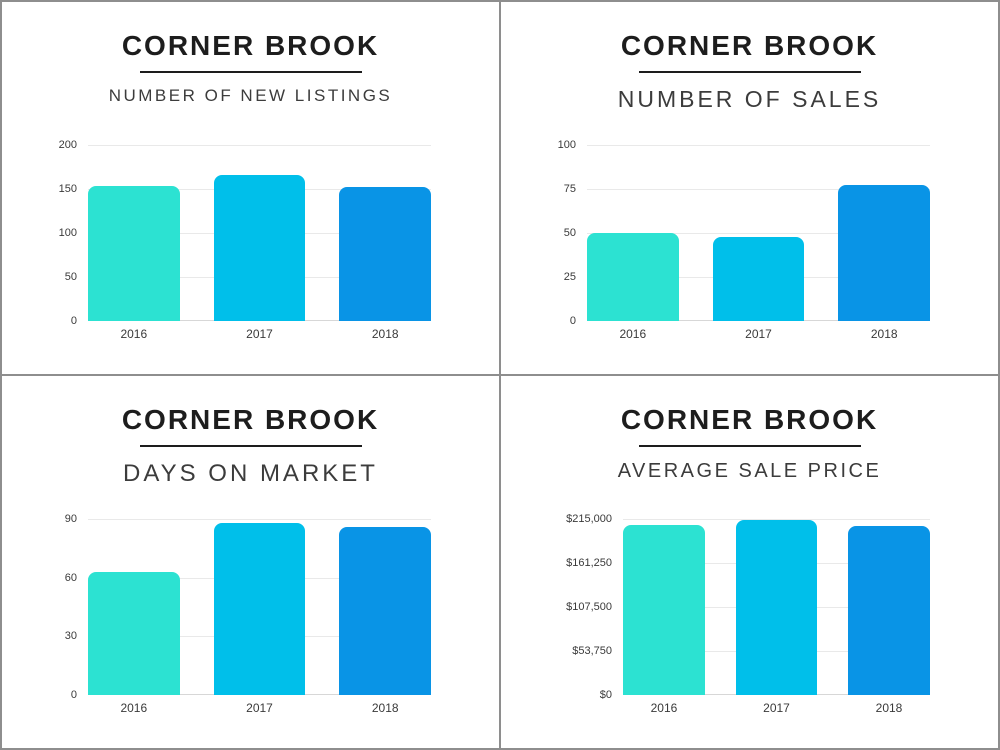 Image resolution: width=1000 pixels, height=750 pixels. What do you see at coordinates (569, 189) in the screenshot?
I see `y-axis-tick-label: 75` at bounding box center [569, 189].